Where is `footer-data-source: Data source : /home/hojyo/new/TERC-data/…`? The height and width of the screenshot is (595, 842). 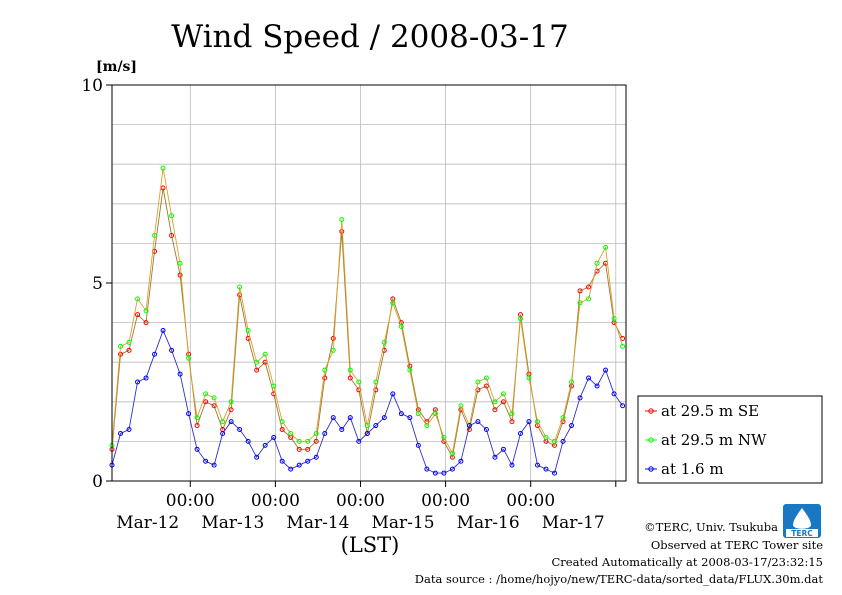 footer-data-source: Data source : /home/hojyo/new/TERC-data/… is located at coordinates (619, 579).